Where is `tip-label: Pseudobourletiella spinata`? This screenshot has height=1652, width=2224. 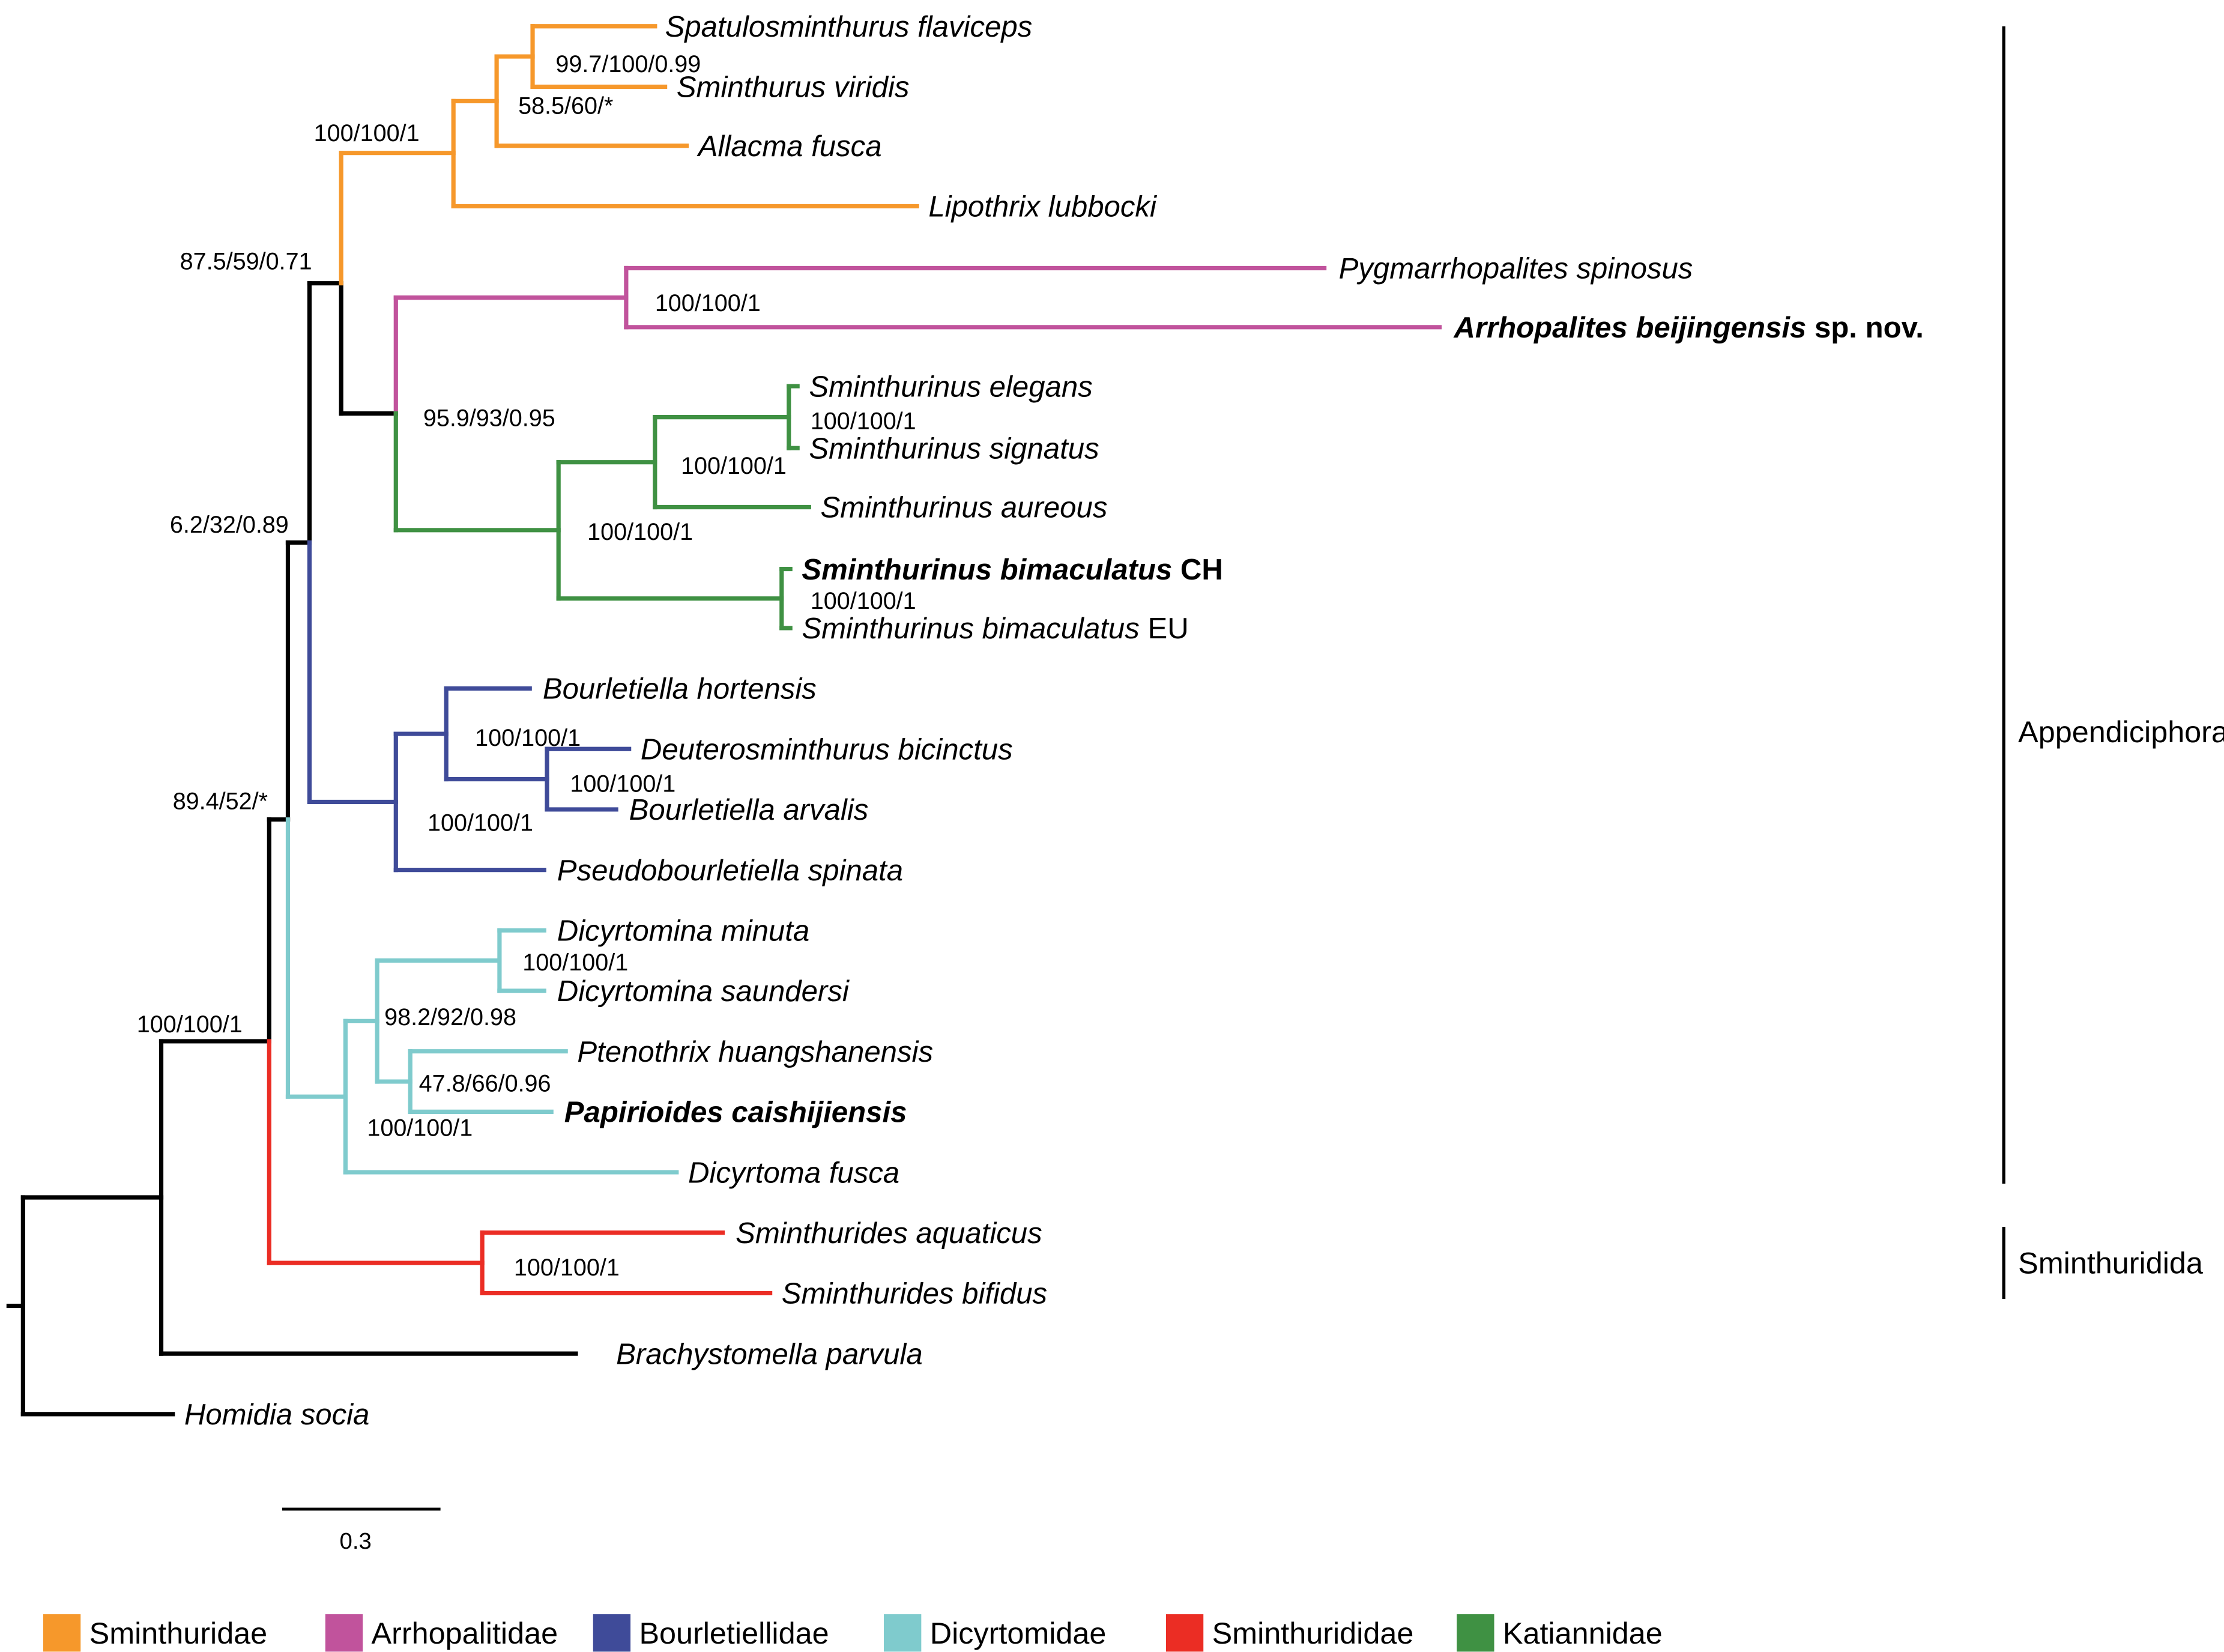 tip-label: Pseudobourletiella spinata is located at coordinates (730, 871).